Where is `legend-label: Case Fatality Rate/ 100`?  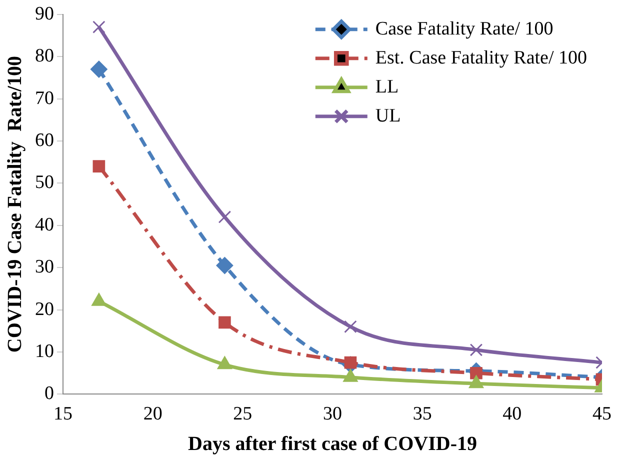
legend-label: Case Fatality Rate/ 100 is located at coordinates (464, 29).